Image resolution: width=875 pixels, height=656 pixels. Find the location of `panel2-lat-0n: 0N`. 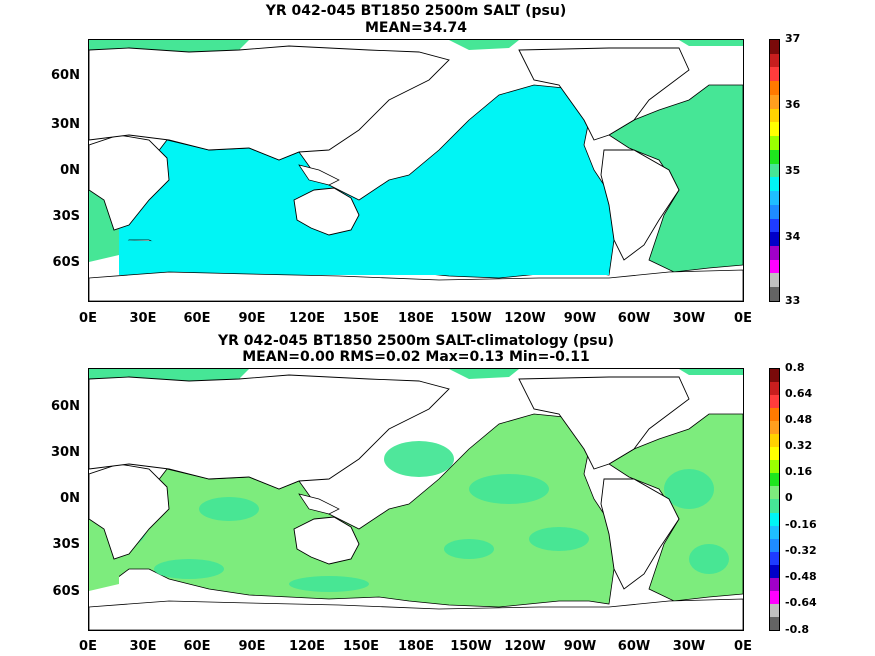

panel2-lat-0n: 0N is located at coordinates (70, 498).